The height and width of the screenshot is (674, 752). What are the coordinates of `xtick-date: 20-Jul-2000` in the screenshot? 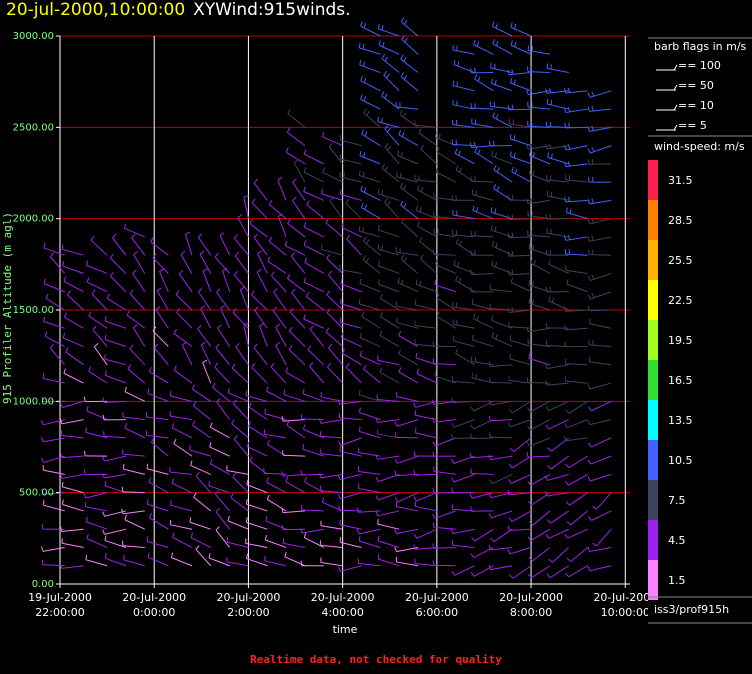 It's located at (343, 597).